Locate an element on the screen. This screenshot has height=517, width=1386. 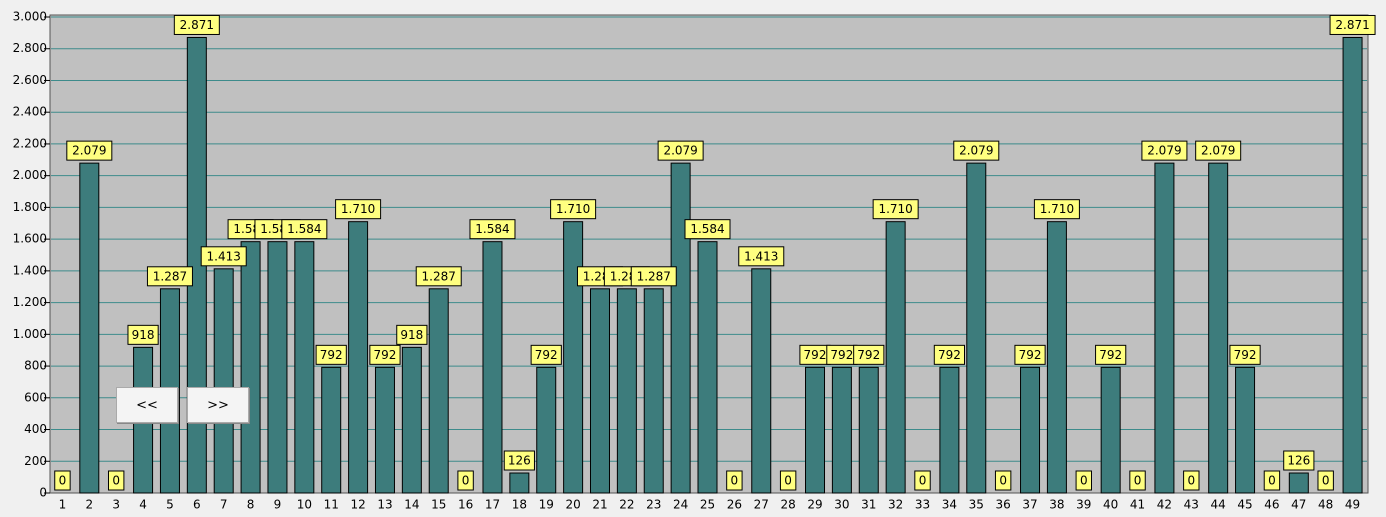
x-tick-label: 35 is located at coordinates (976, 505).